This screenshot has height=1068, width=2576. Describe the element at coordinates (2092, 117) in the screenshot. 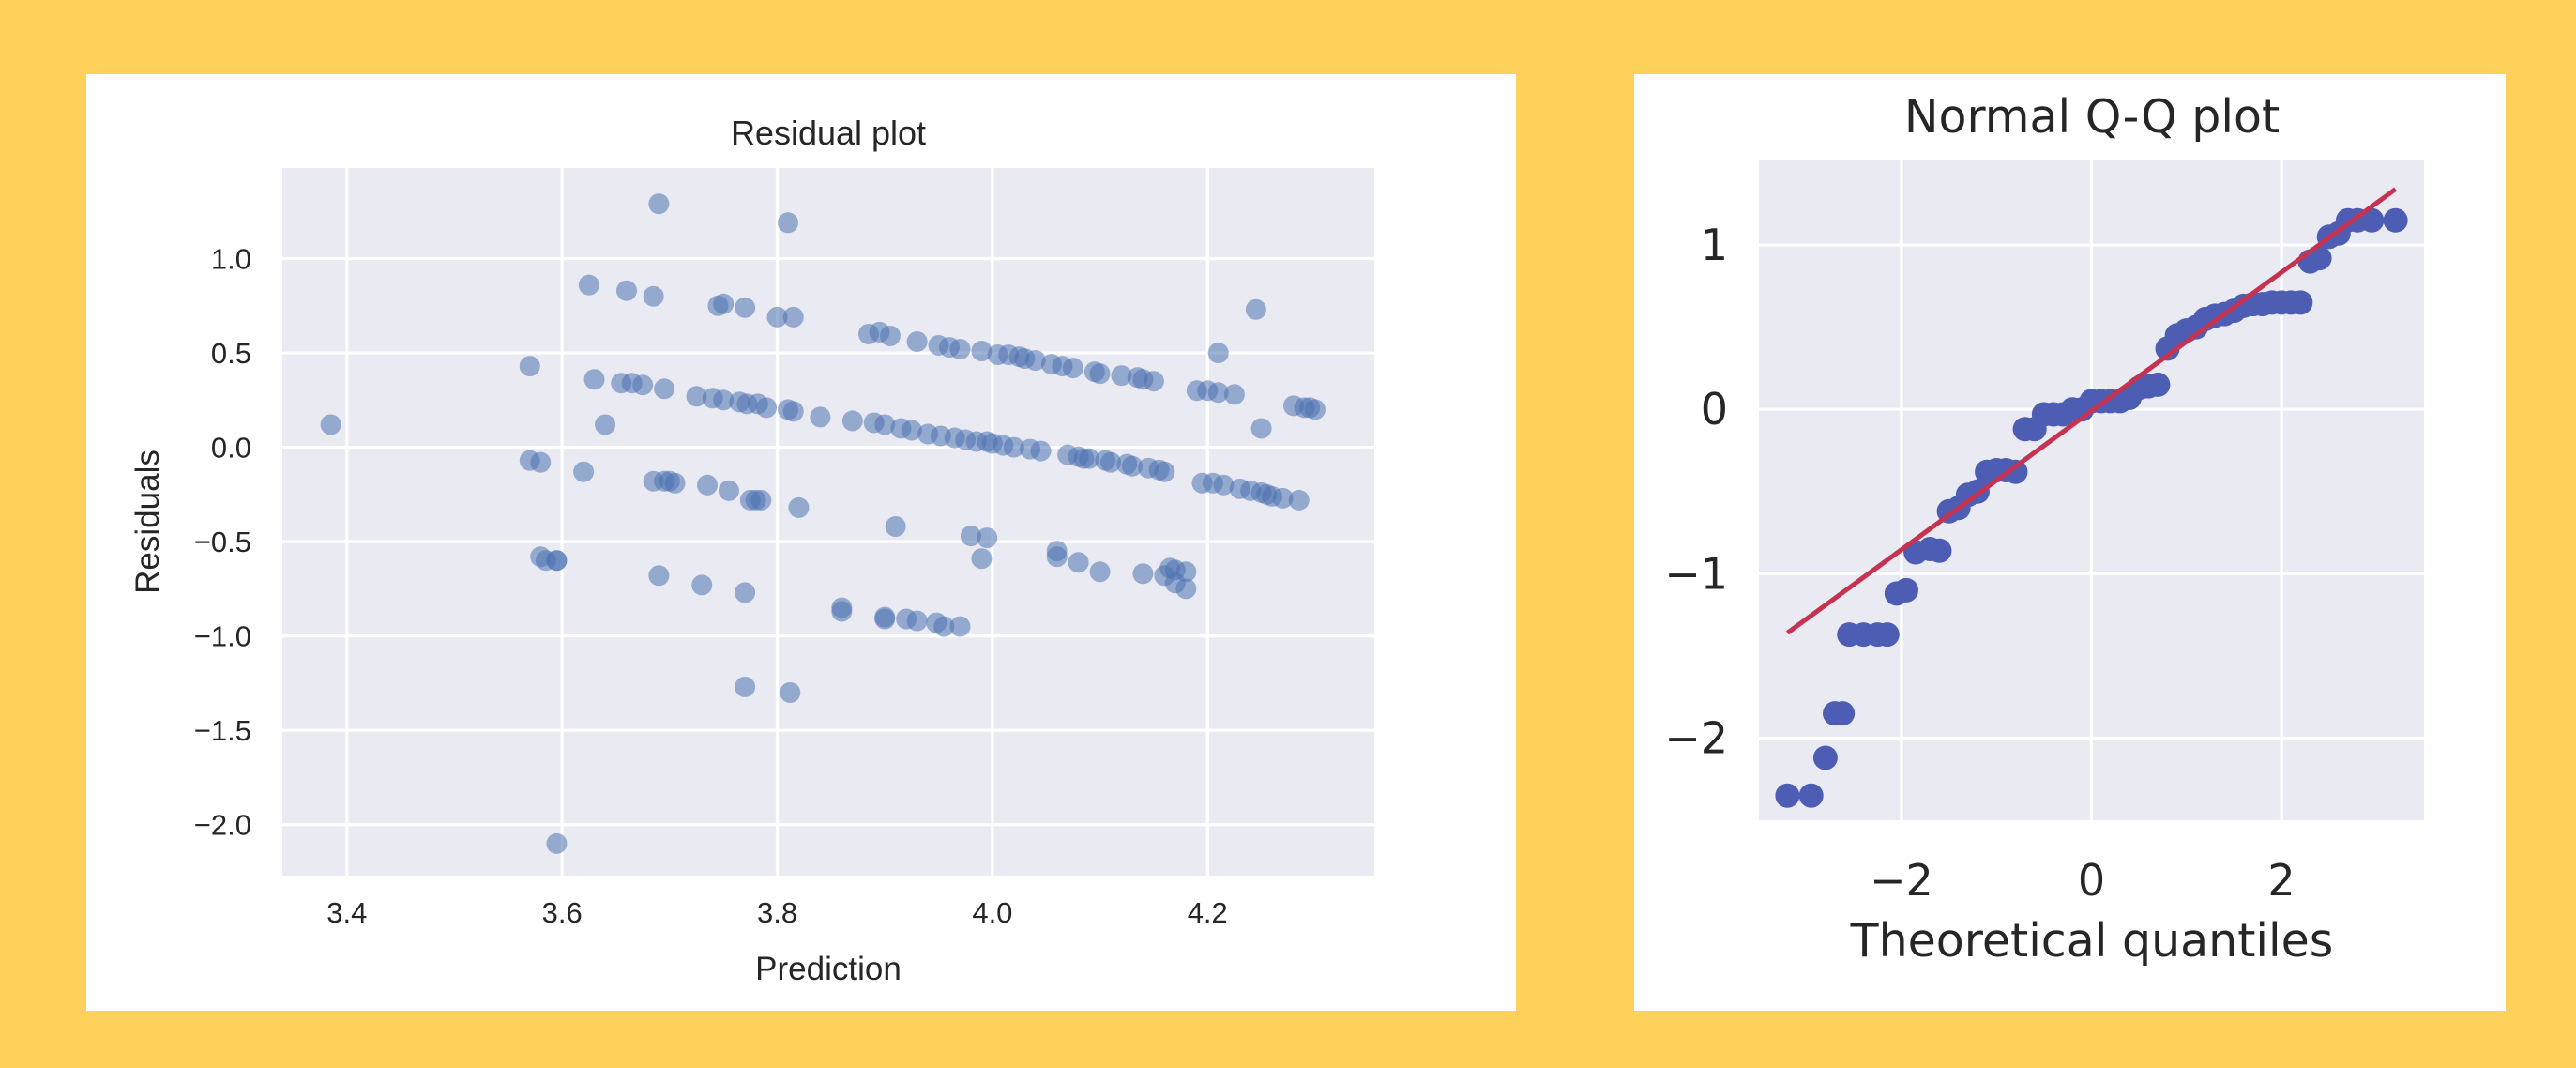

I see `qq-plot-title: Normal Q-Q plot` at that location.